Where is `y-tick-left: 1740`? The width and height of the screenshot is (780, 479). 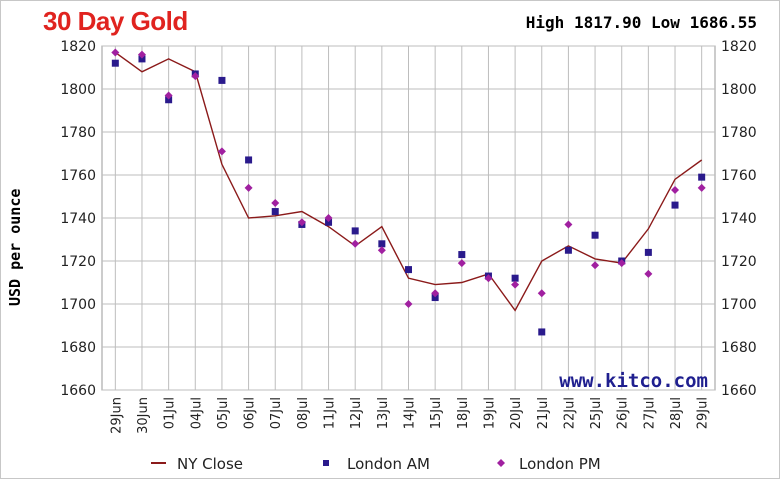 y-tick-left: 1740 is located at coordinates (78, 219).